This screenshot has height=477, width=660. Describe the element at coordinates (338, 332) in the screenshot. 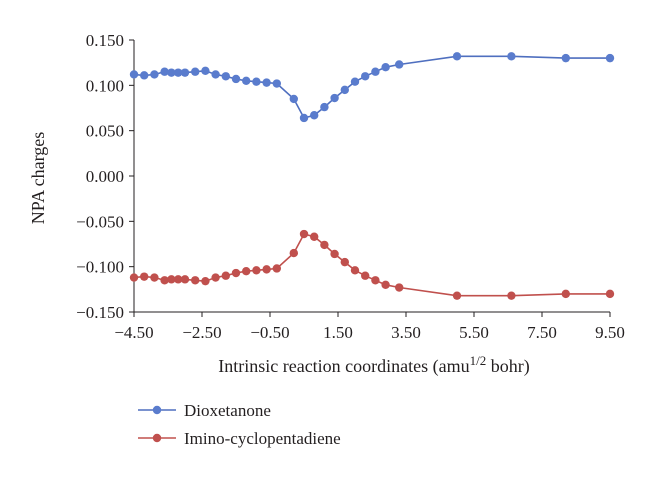

I see `x-tick-label: 1.50` at that location.